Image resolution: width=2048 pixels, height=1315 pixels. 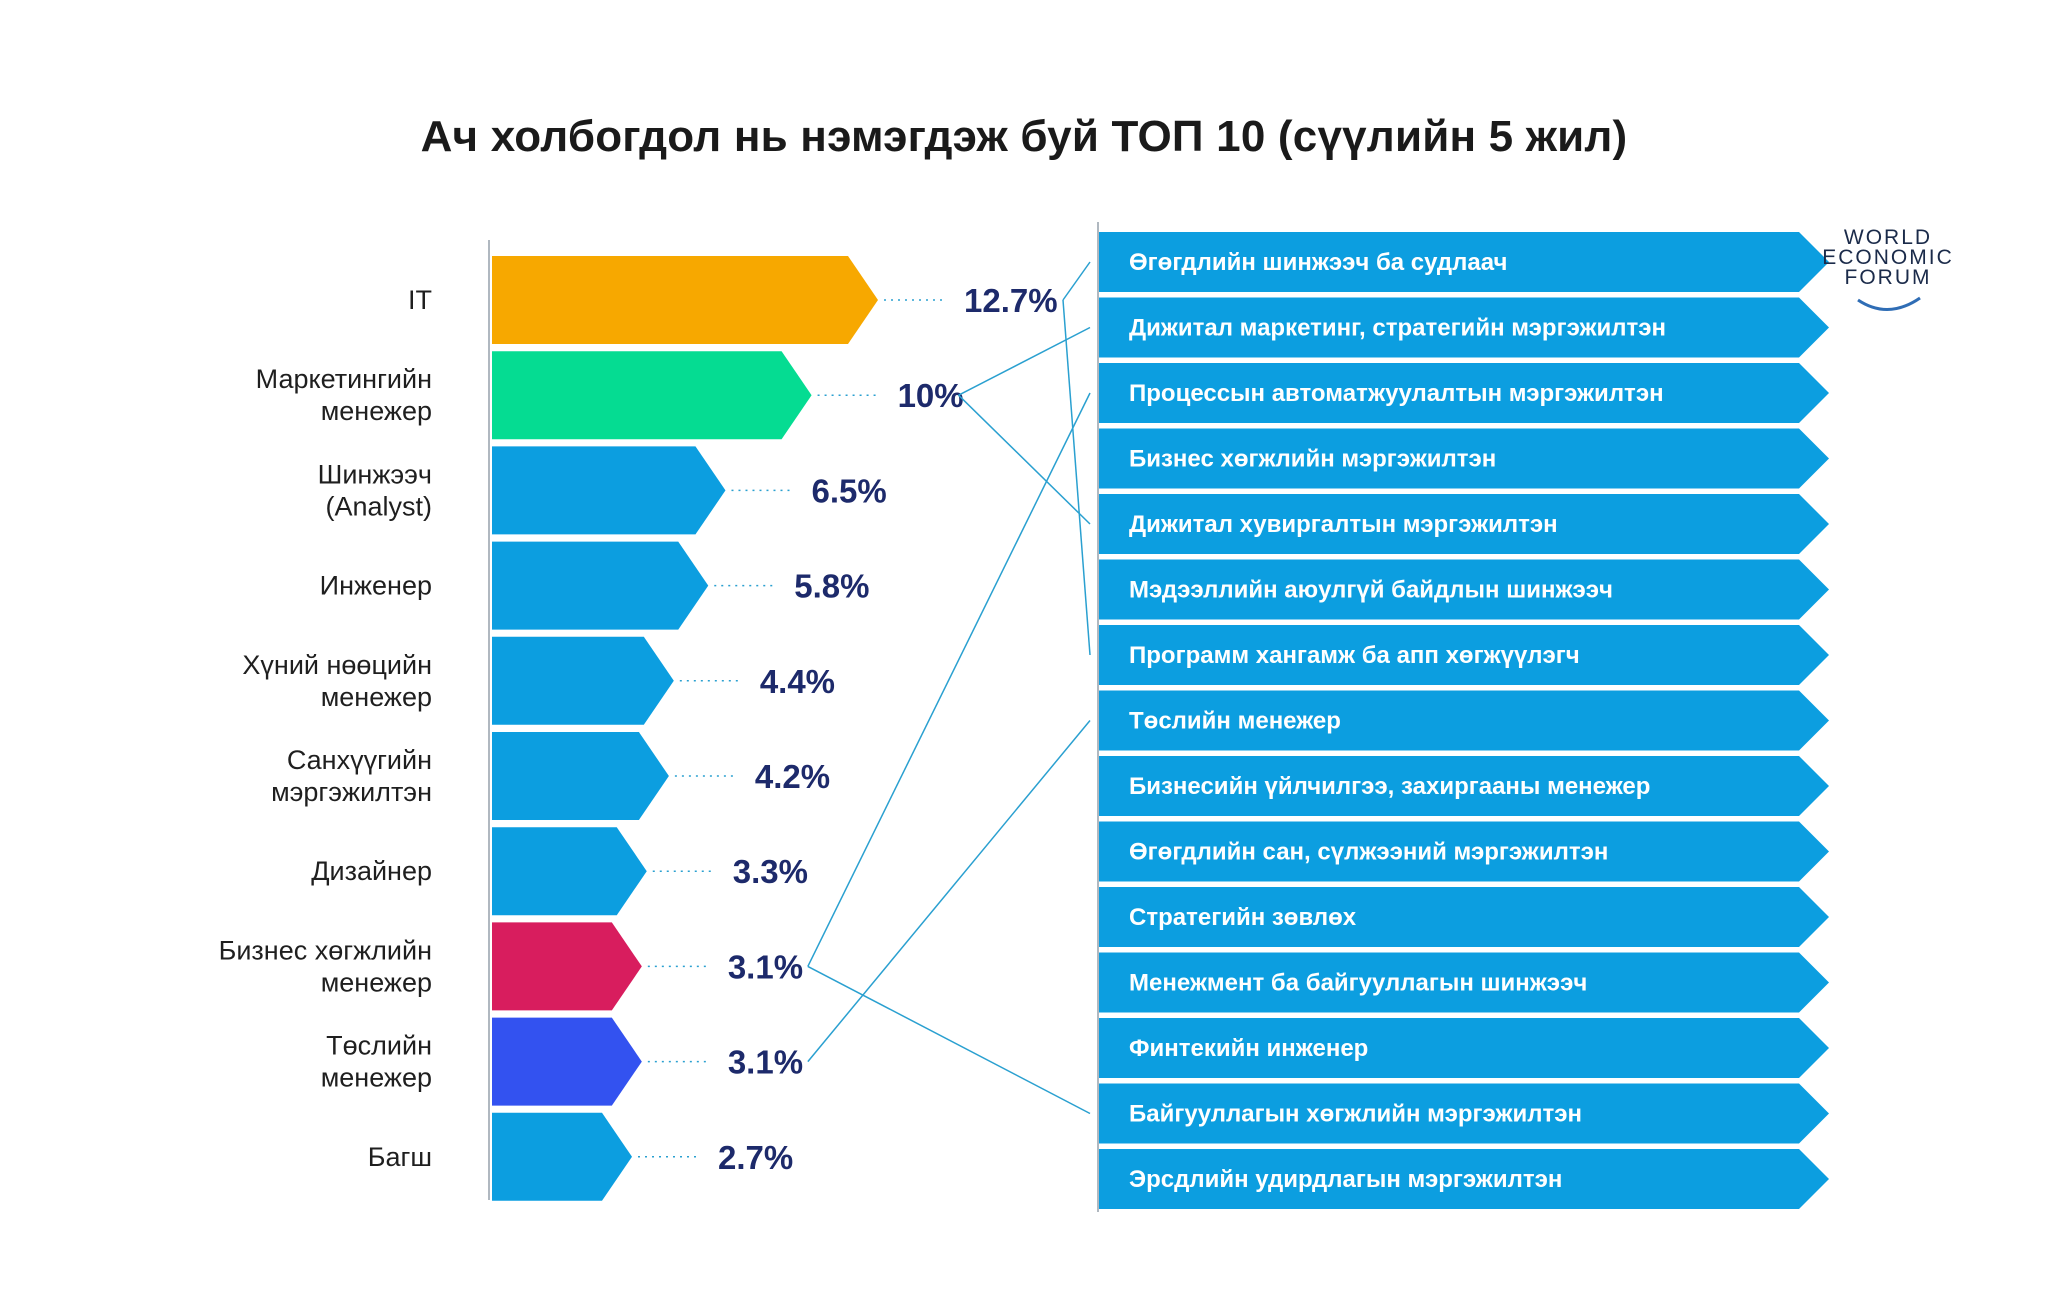 I want to click on value-label: 2.7%, so click(x=755, y=1157).